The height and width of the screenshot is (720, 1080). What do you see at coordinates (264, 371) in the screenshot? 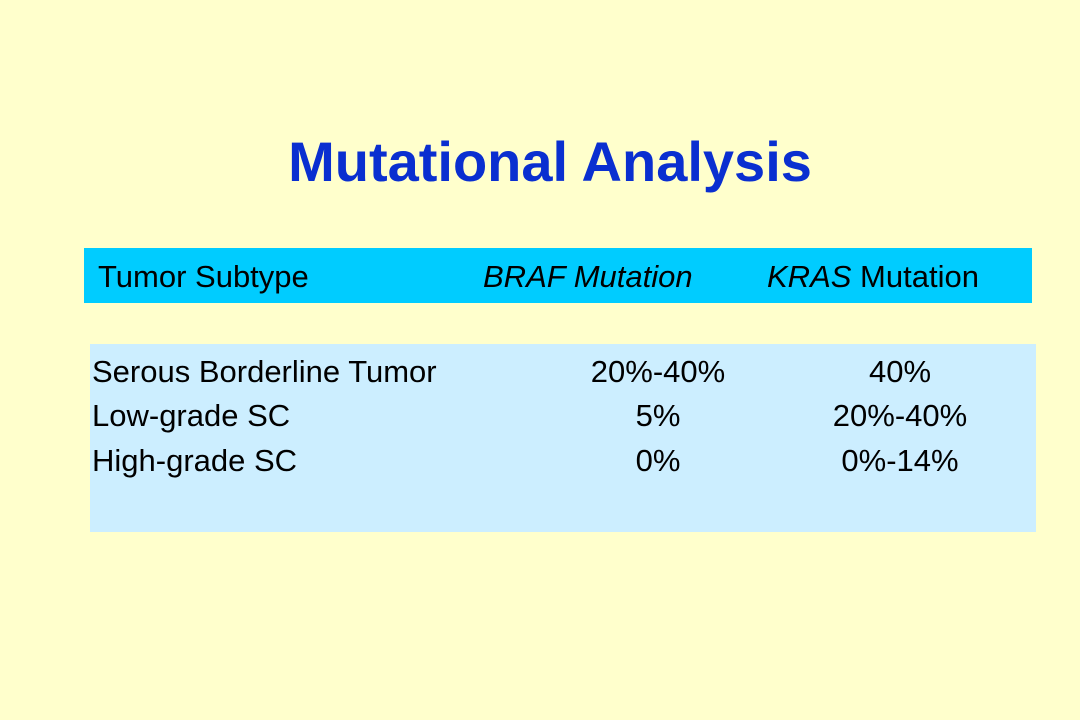
I see `cell-subtype: Serous Borderline Tumor` at bounding box center [264, 371].